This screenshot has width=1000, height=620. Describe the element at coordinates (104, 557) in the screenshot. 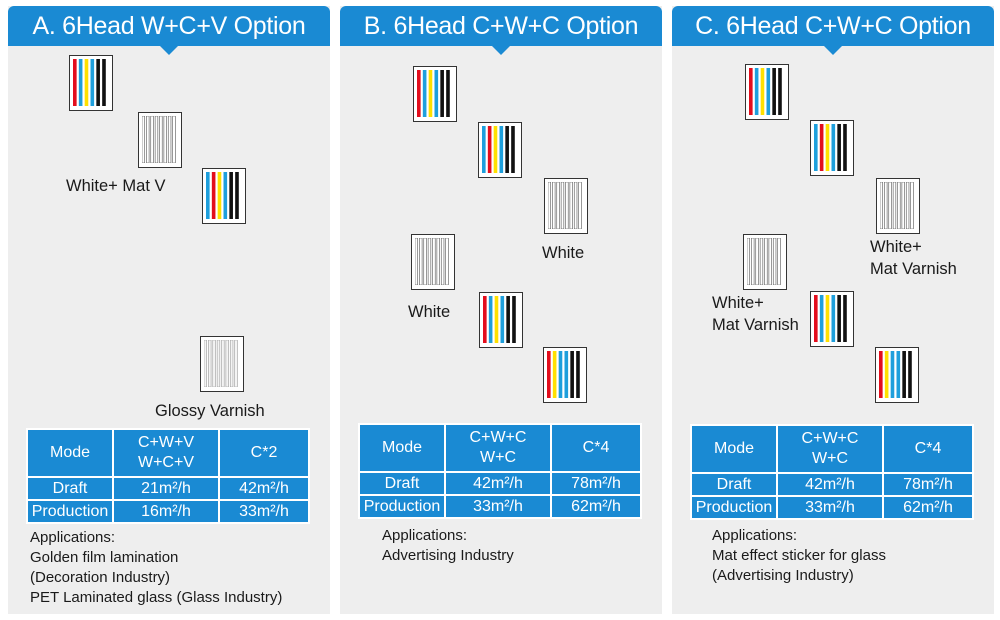

I see `application-line: Golden film lamination` at that location.